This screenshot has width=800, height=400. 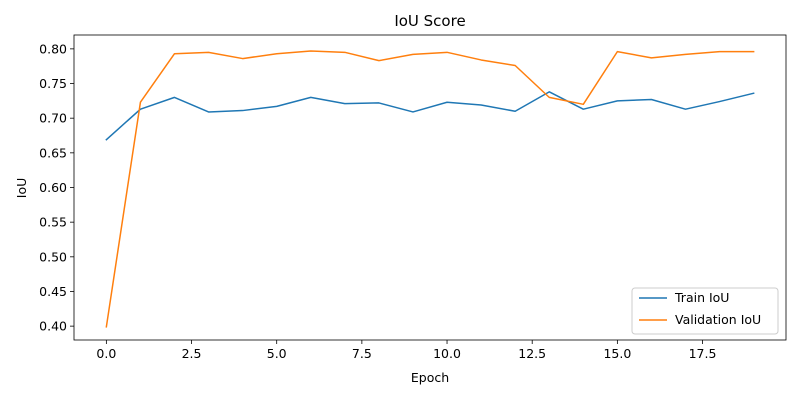 What do you see at coordinates (53, 118) in the screenshot?
I see `y-tick-label: 0.70` at bounding box center [53, 118].